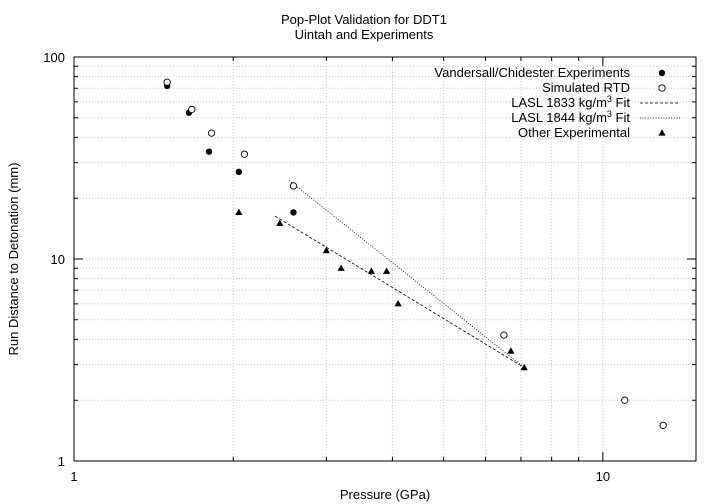  I want to click on legend-label-3: LASL 1844 kg/m3 Fit, so click(570, 117).